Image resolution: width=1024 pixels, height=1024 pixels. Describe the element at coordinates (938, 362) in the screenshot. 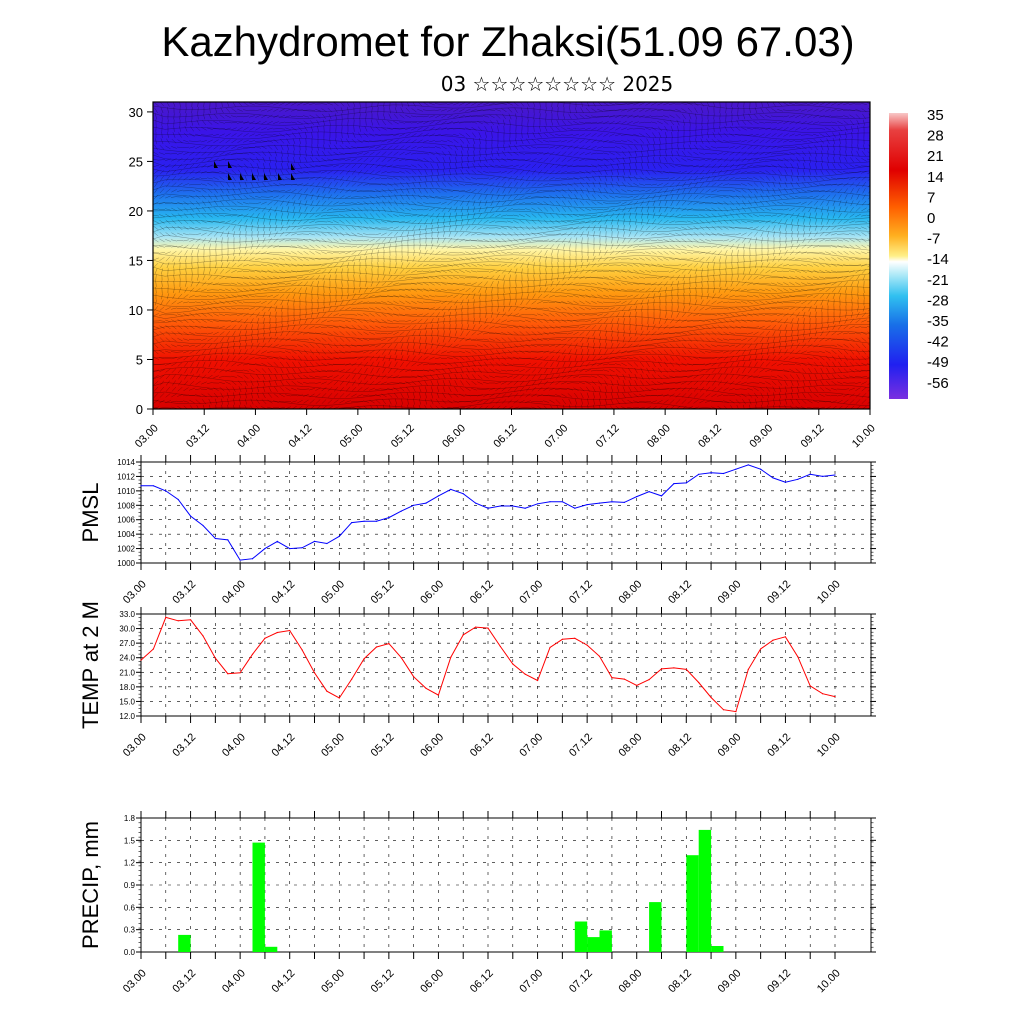

I see `colorbar-label: -49` at that location.